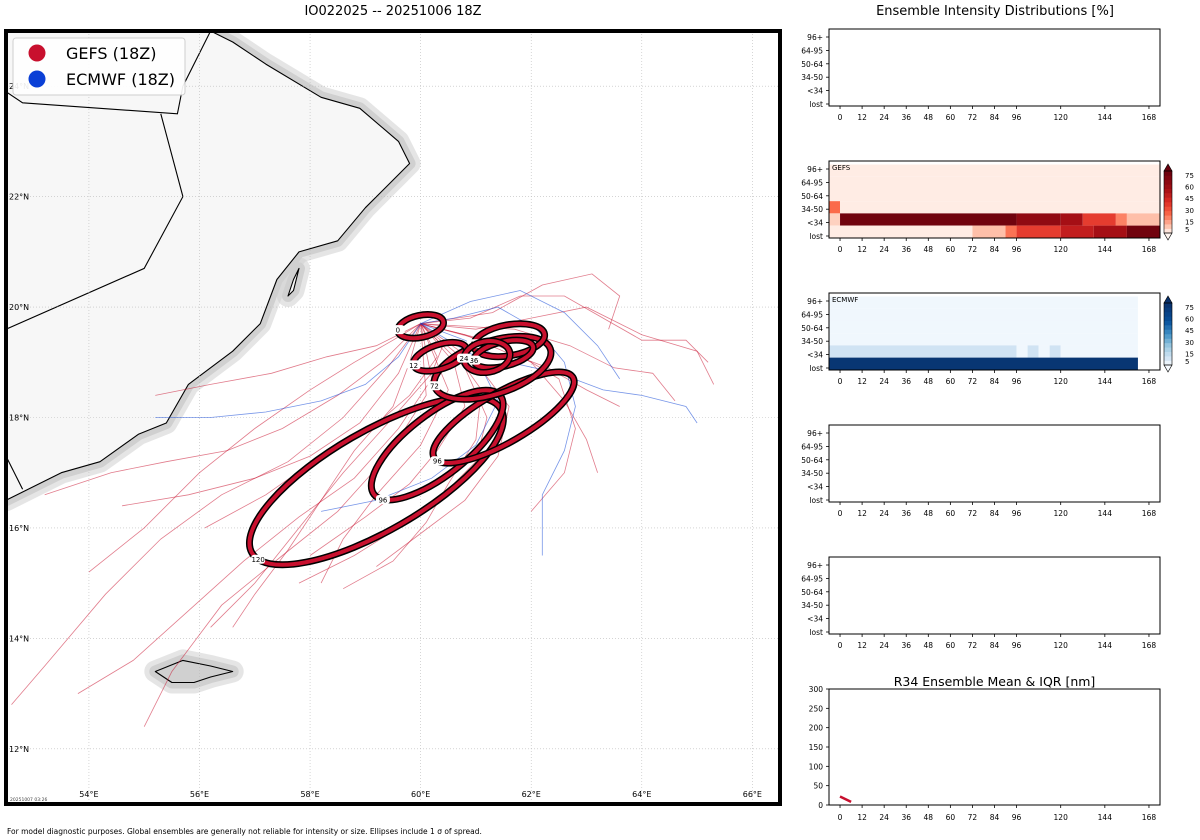  What do you see at coordinates (816, 728) in the screenshot?
I see `r34-y-tick-label: 200` at bounding box center [816, 728].